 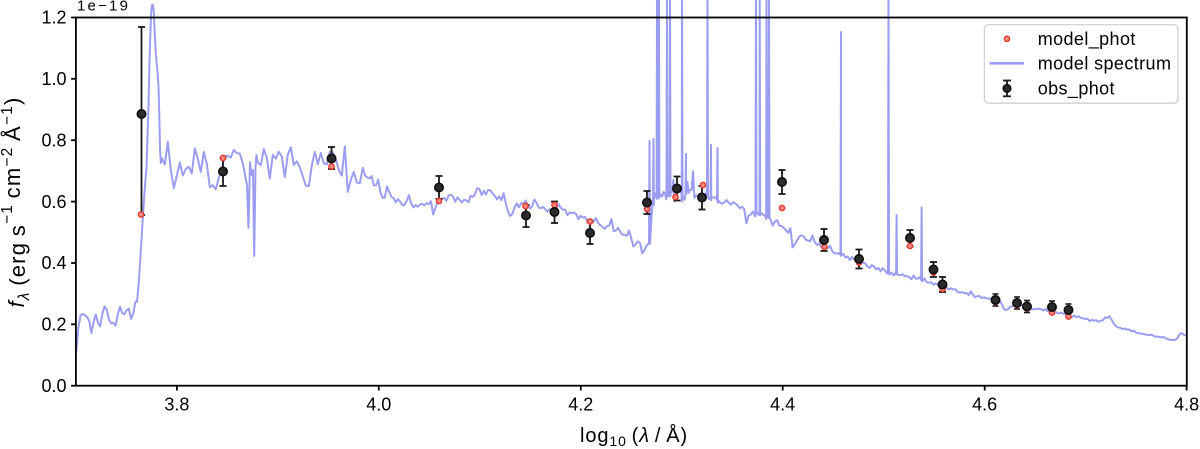 What do you see at coordinates (984, 405) in the screenshot?
I see `svg-text: 4.6` at bounding box center [984, 405].